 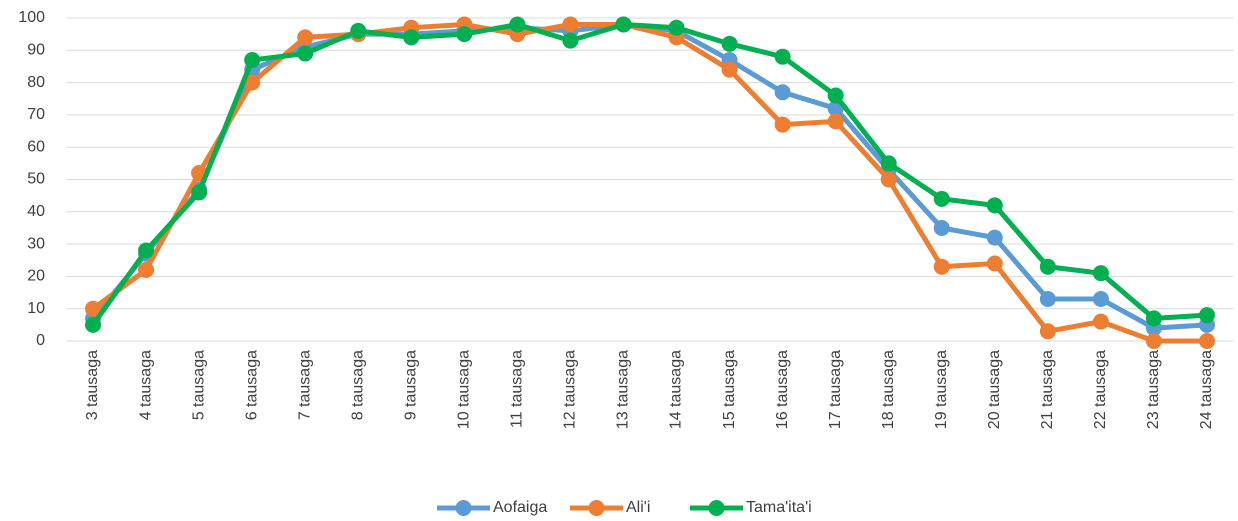 I want to click on x-tick-label: 24 tausaga, so click(x=1206, y=389).